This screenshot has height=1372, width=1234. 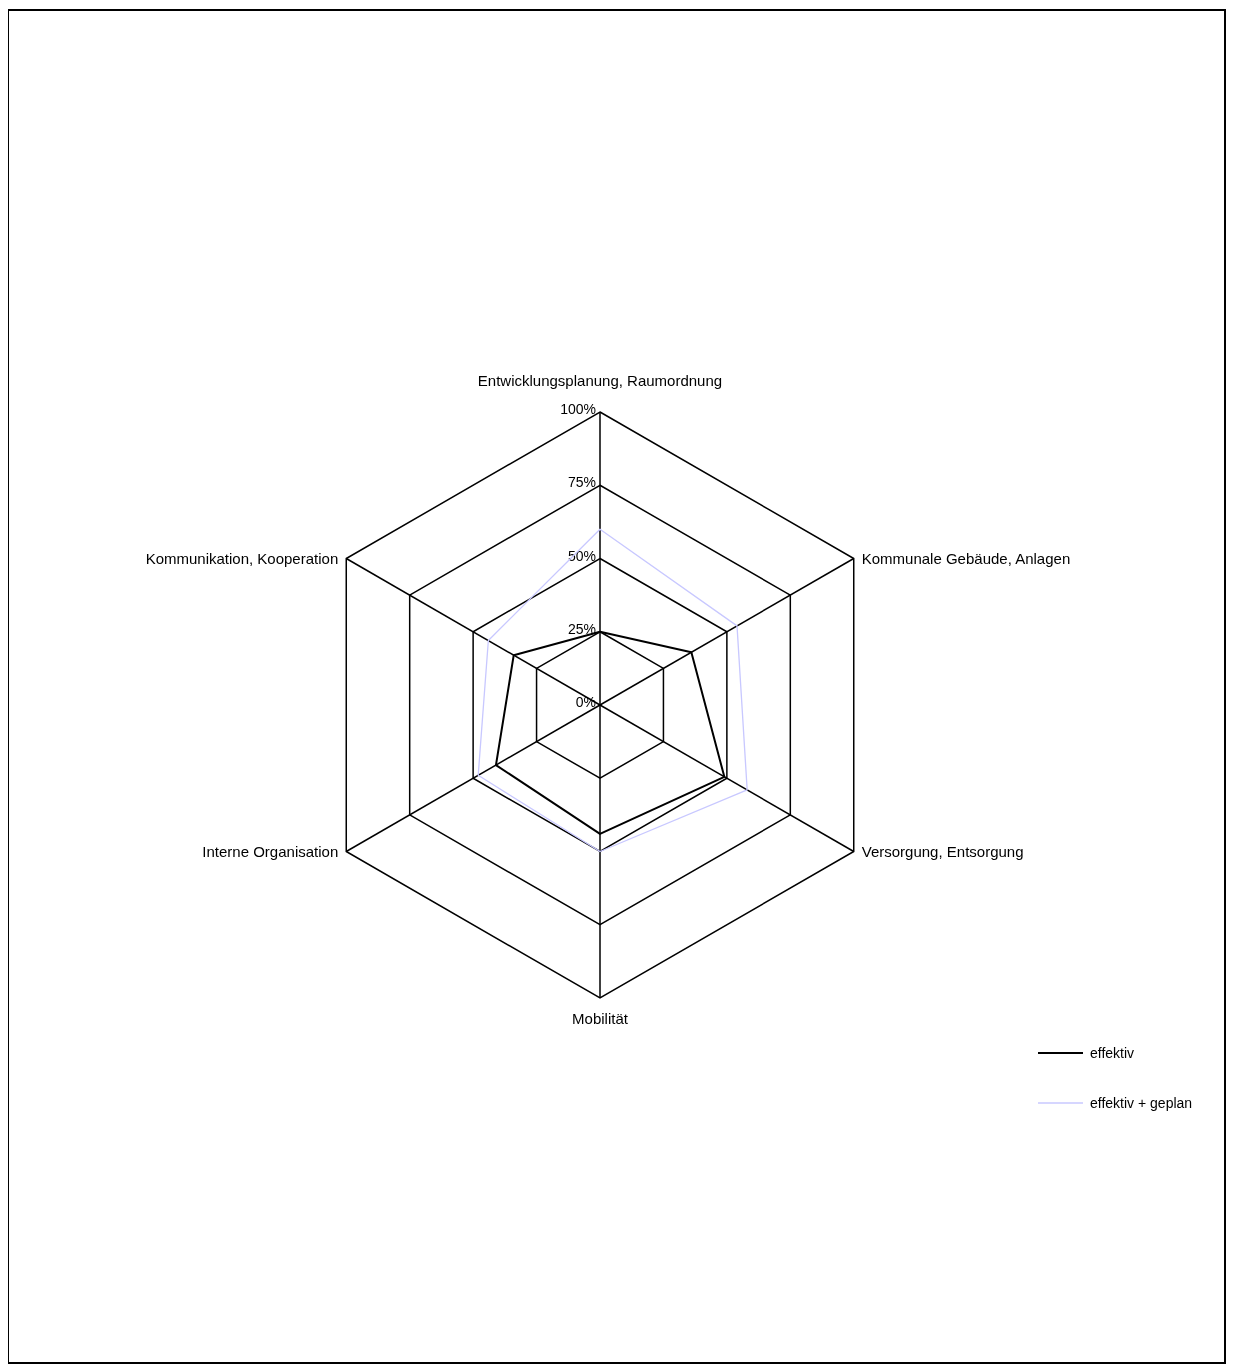 What do you see at coordinates (966, 558) in the screenshot?
I see `spoke-label: Kommunale Gebäude, Anlagen` at bounding box center [966, 558].